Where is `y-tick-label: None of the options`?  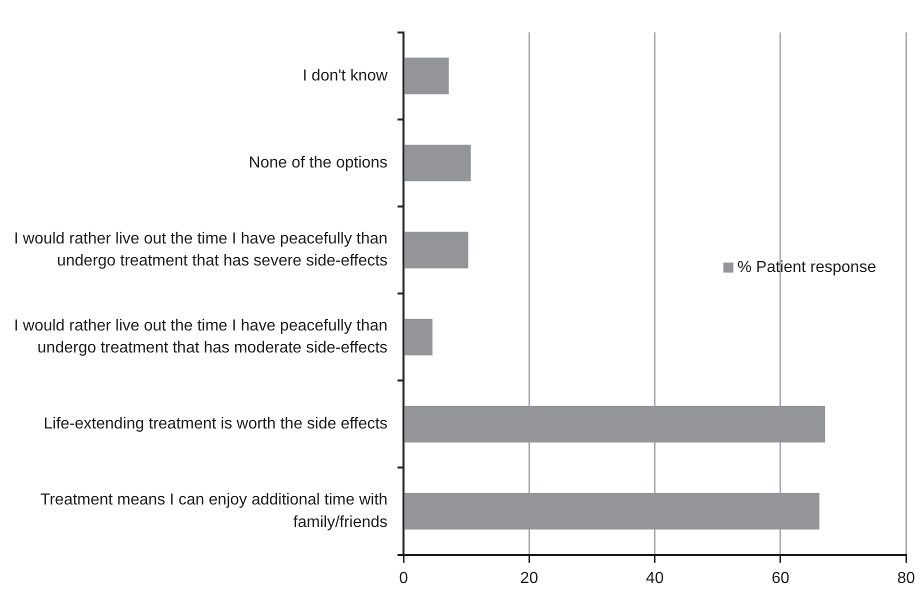
y-tick-label: None of the options is located at coordinates (318, 163).